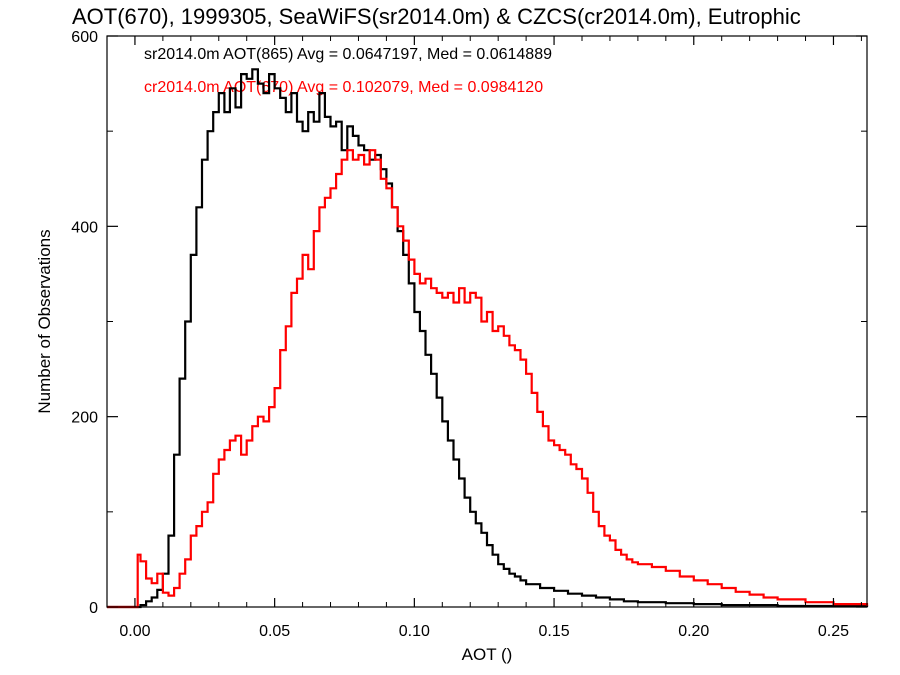 The width and height of the screenshot is (900, 675). Describe the element at coordinates (553, 631) in the screenshot. I see `x-tick-label: 0.15` at that location.